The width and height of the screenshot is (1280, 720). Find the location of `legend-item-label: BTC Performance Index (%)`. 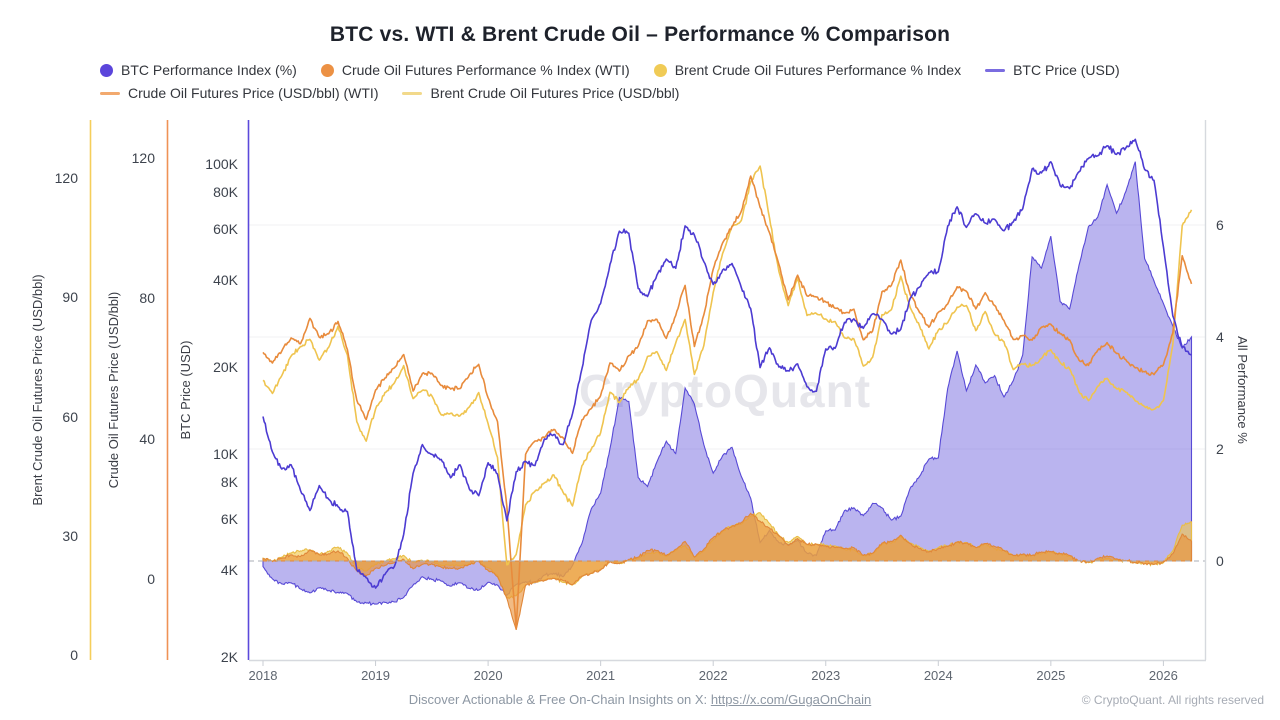

legend-item-label: BTC Performance Index (%) is located at coordinates (209, 70).